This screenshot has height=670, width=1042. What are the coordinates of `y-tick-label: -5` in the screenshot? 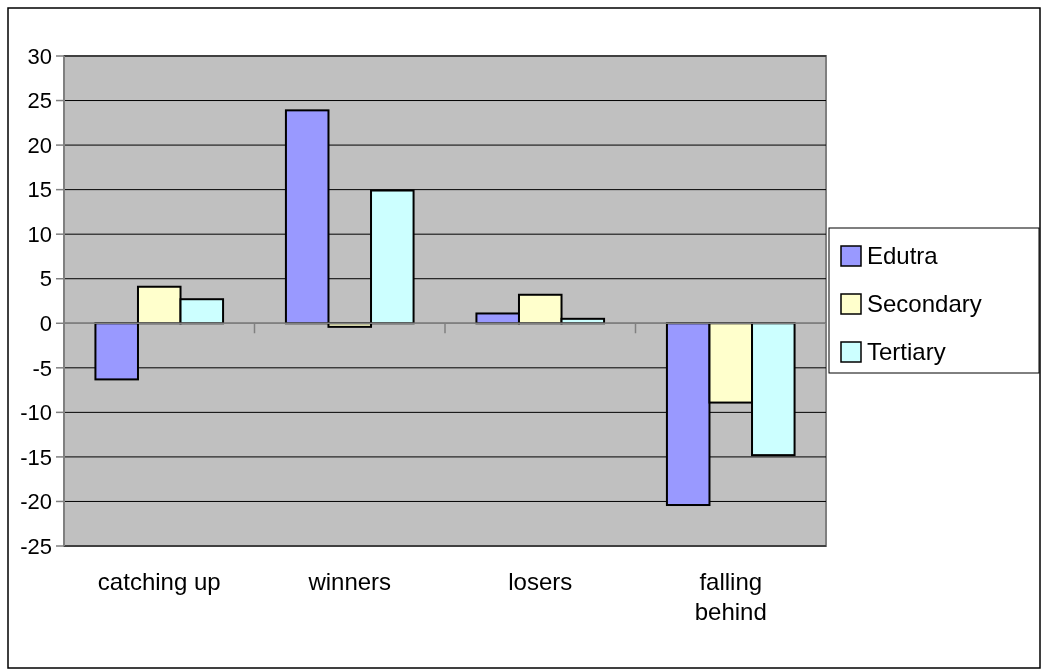 It's located at (42, 368).